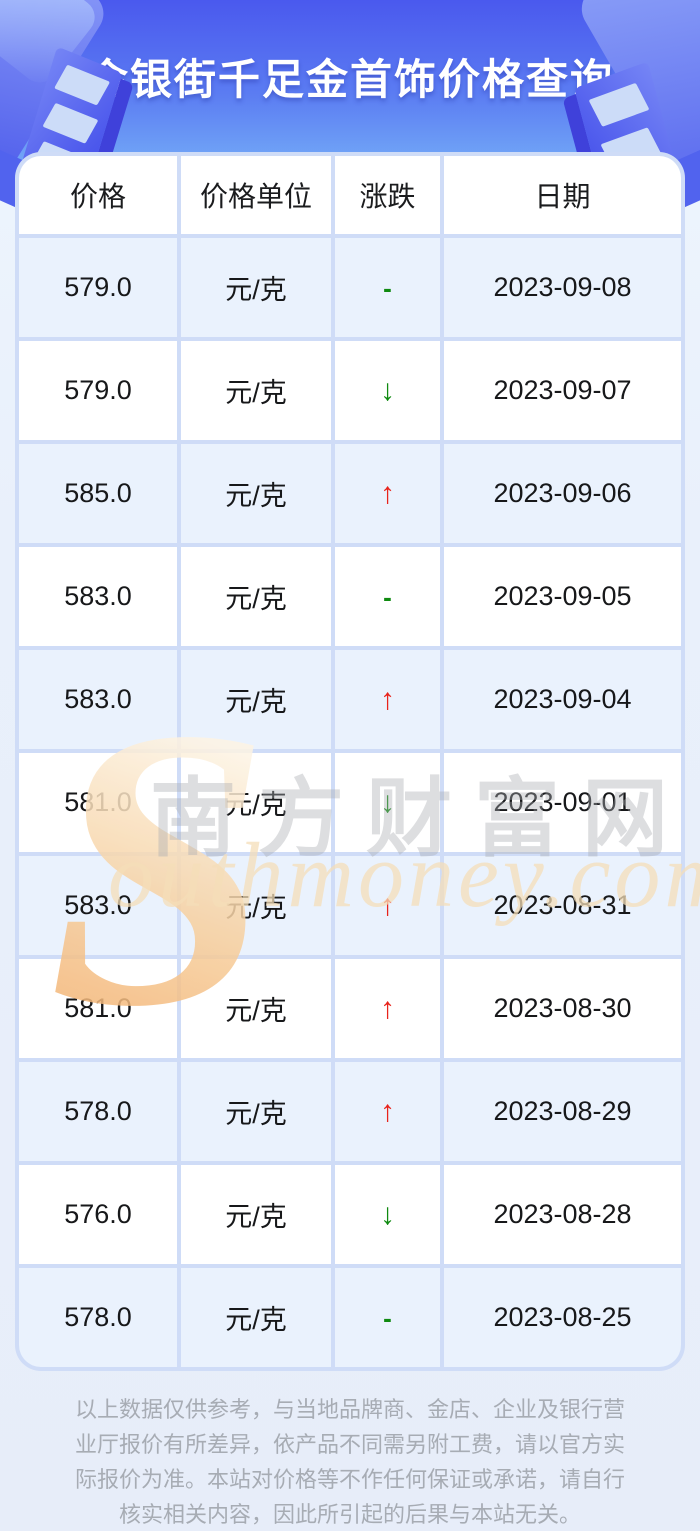 This screenshot has width=700, height=1531. What do you see at coordinates (256, 195) in the screenshot?
I see `column-header-unit: 价格单位` at bounding box center [256, 195].